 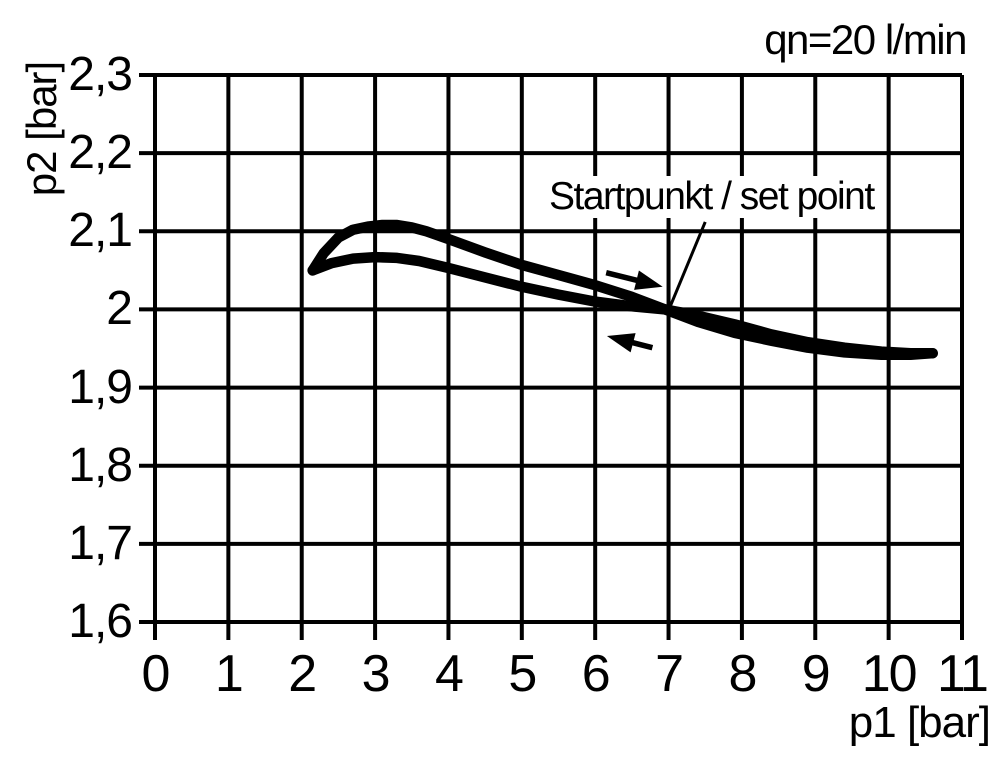 I want to click on x-tick-label: 7, so click(x=669, y=674).